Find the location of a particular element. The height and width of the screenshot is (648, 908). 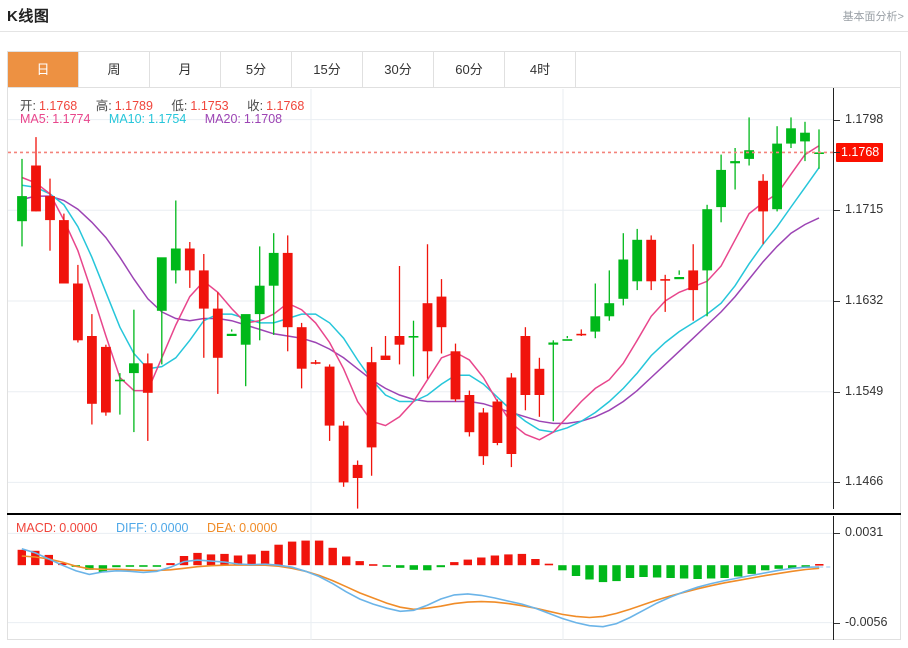

price-axis-divider is located at coordinates (833, 298).